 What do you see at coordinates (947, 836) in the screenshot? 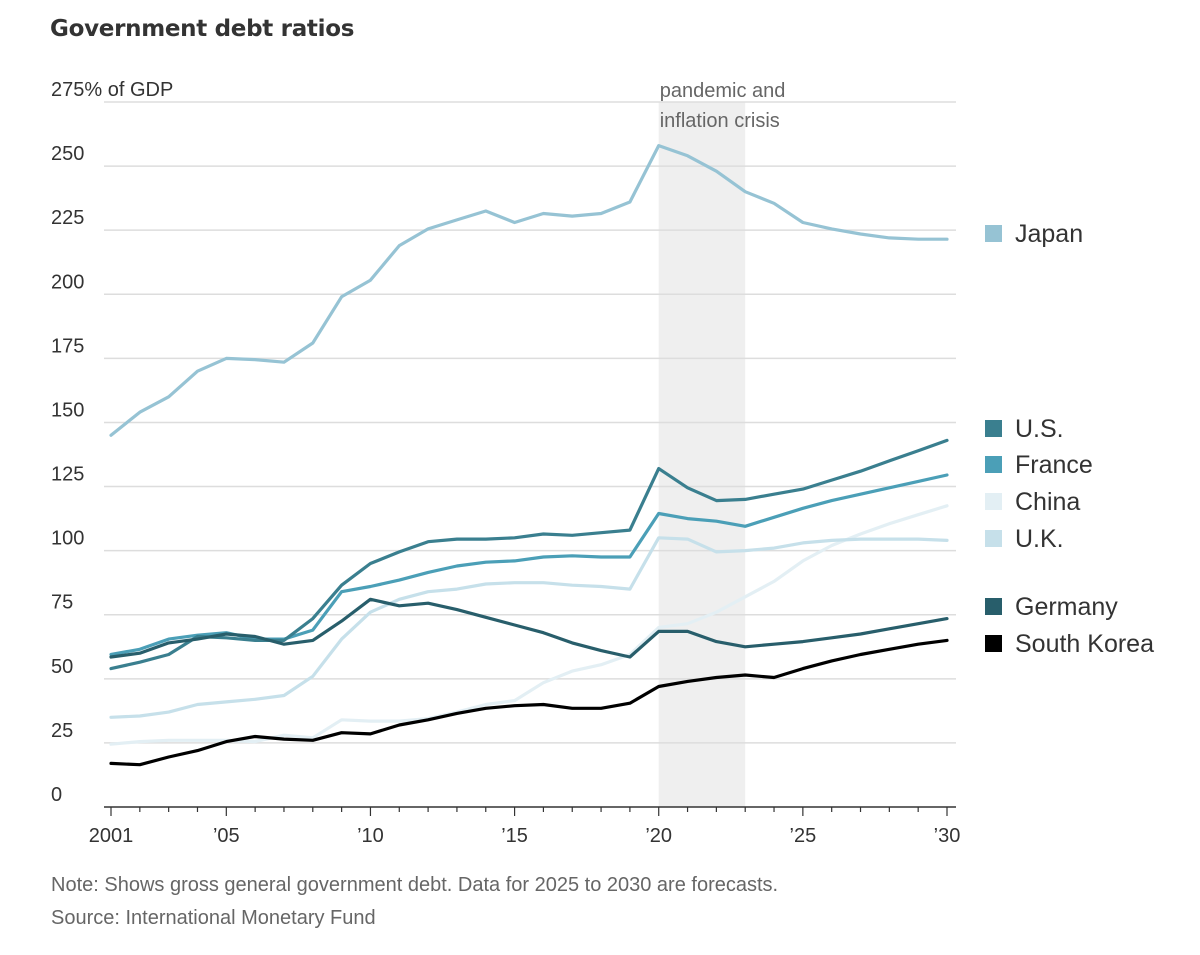
I see `x-tick-label: ’30` at bounding box center [947, 836].